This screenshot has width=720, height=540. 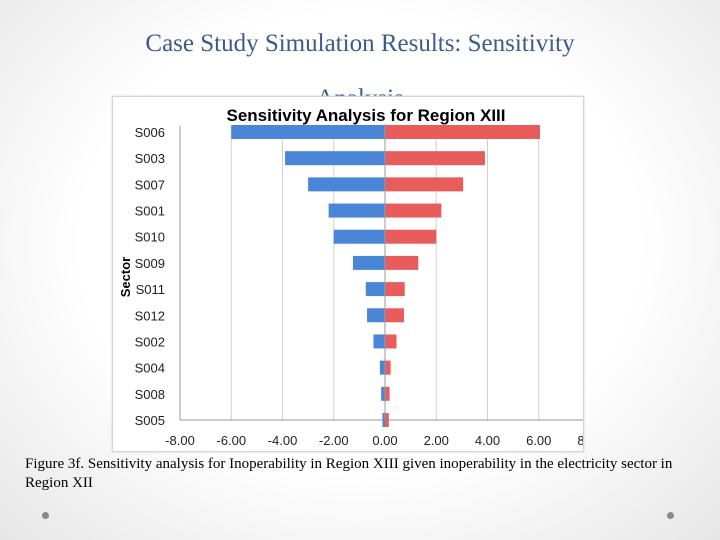 What do you see at coordinates (150, 237) in the screenshot?
I see `category-label: S010` at bounding box center [150, 237].